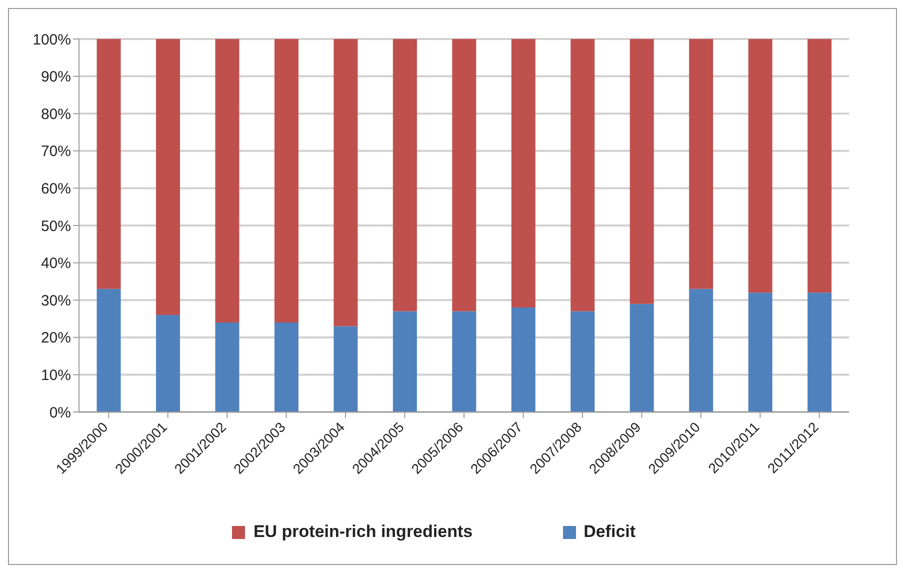 The height and width of the screenshot is (573, 905). I want to click on y-tick-label: 90%, so click(55, 77).